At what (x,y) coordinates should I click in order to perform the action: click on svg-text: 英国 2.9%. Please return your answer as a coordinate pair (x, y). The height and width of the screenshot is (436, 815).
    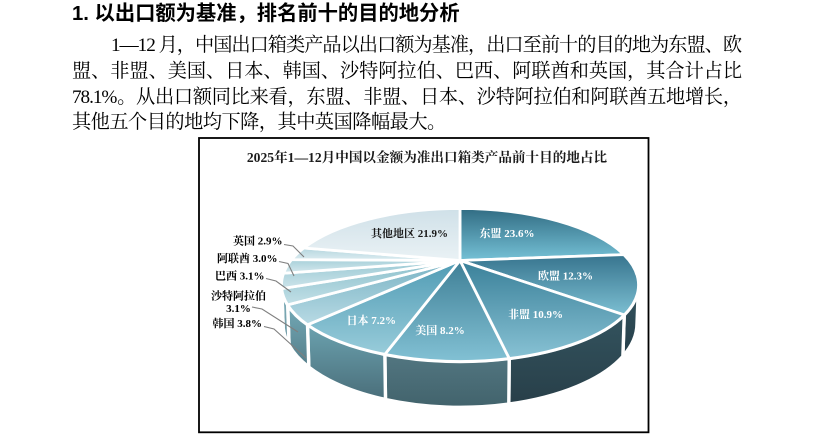
    Looking at the image, I should click on (258, 240).